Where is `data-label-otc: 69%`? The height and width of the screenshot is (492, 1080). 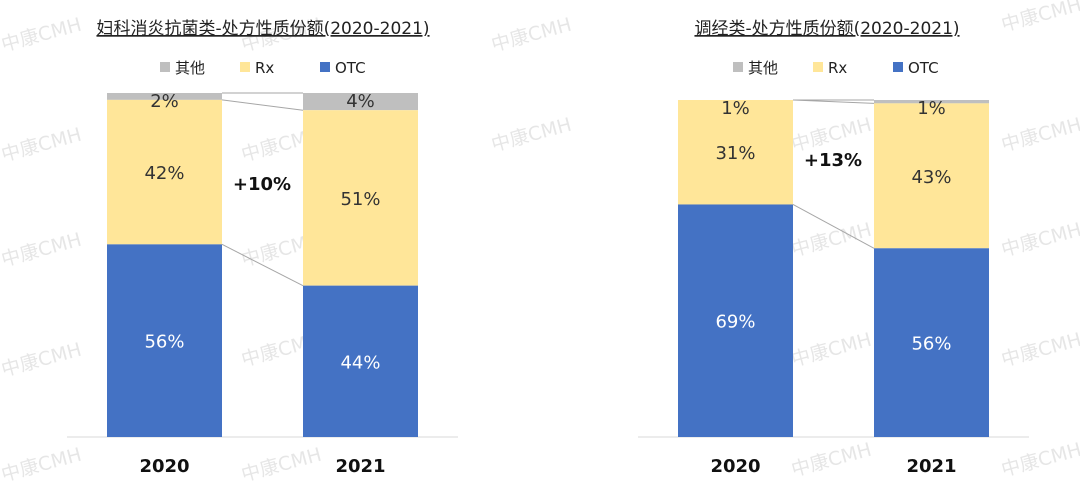
data-label-otc: 69% is located at coordinates (735, 322).